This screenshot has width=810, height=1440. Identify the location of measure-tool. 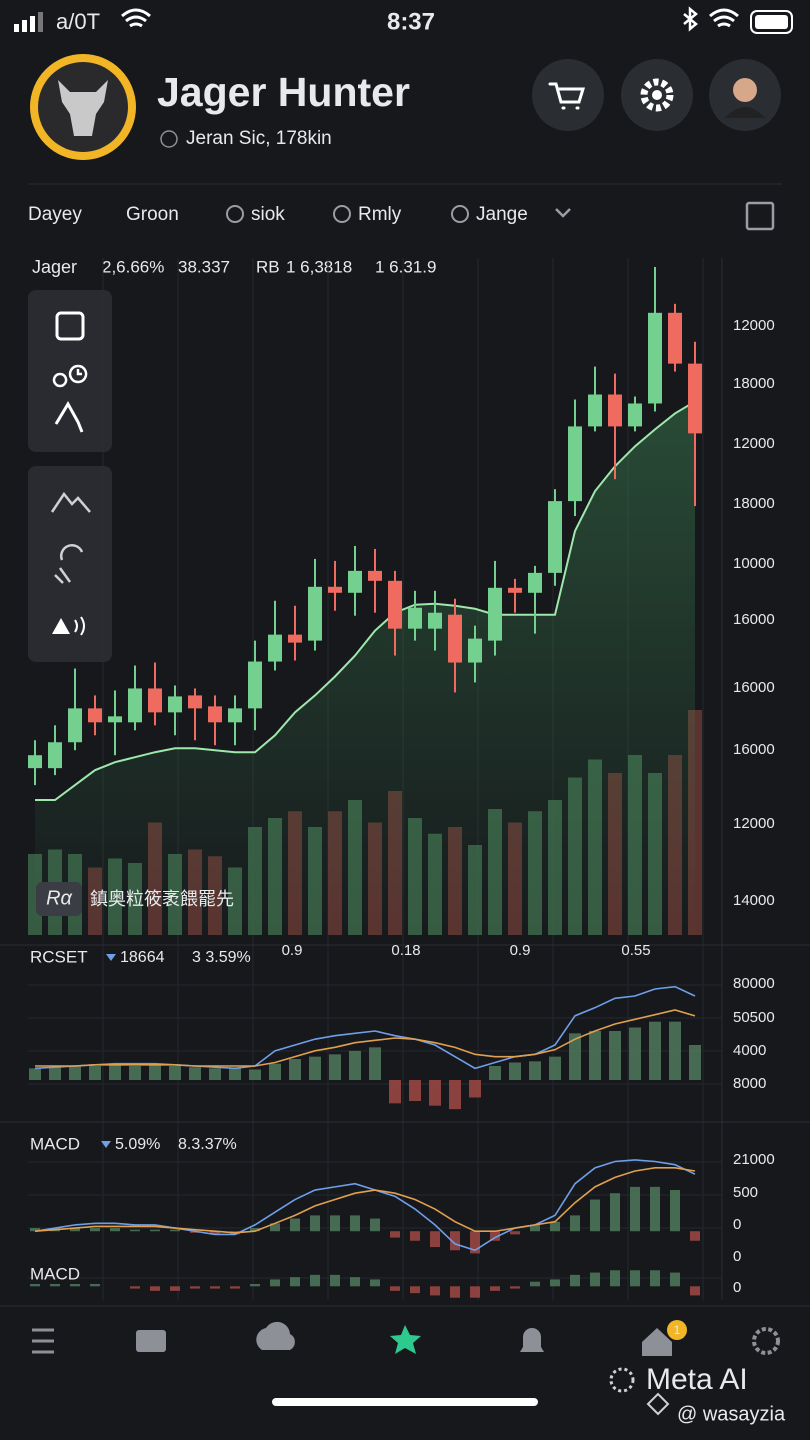
(69, 563).